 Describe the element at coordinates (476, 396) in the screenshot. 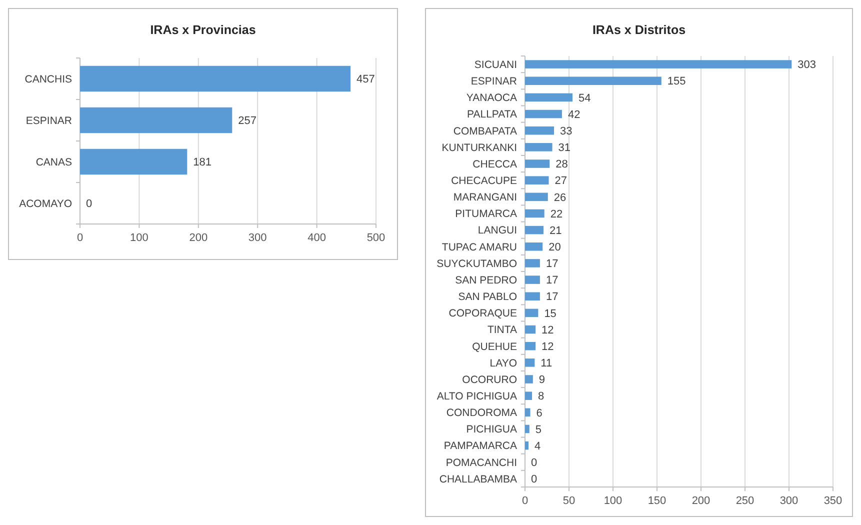

I see `y-tick-label: ALTO PICHIGUA` at that location.